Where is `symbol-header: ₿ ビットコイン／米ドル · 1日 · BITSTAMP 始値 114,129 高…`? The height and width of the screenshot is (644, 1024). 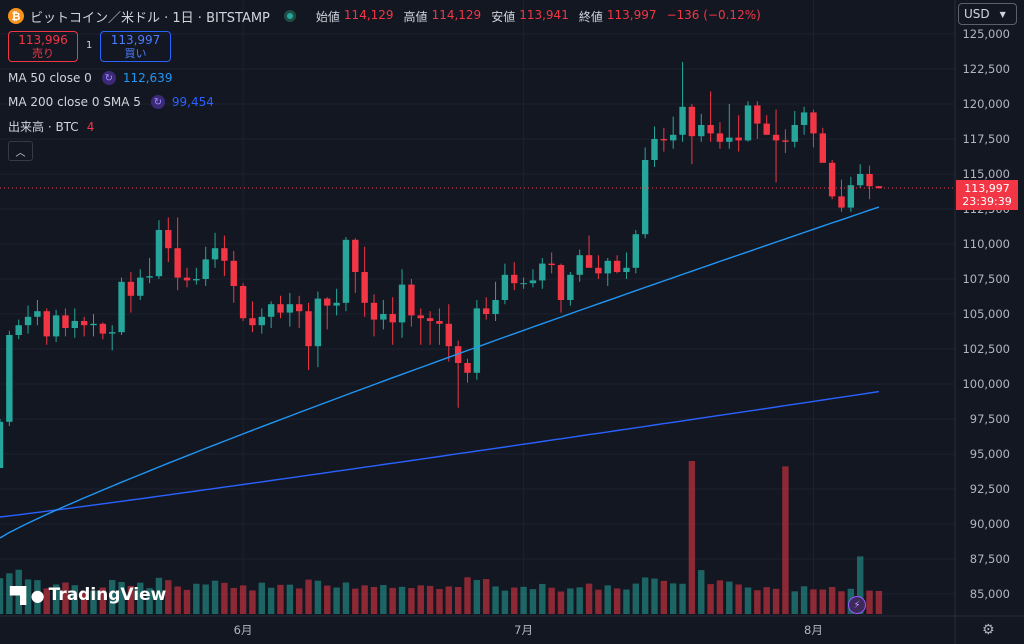 symbol-header: ₿ ビットコイン／米ドル · 1日 · BITSTAMP 始値 114,129 高… is located at coordinates (384, 16).